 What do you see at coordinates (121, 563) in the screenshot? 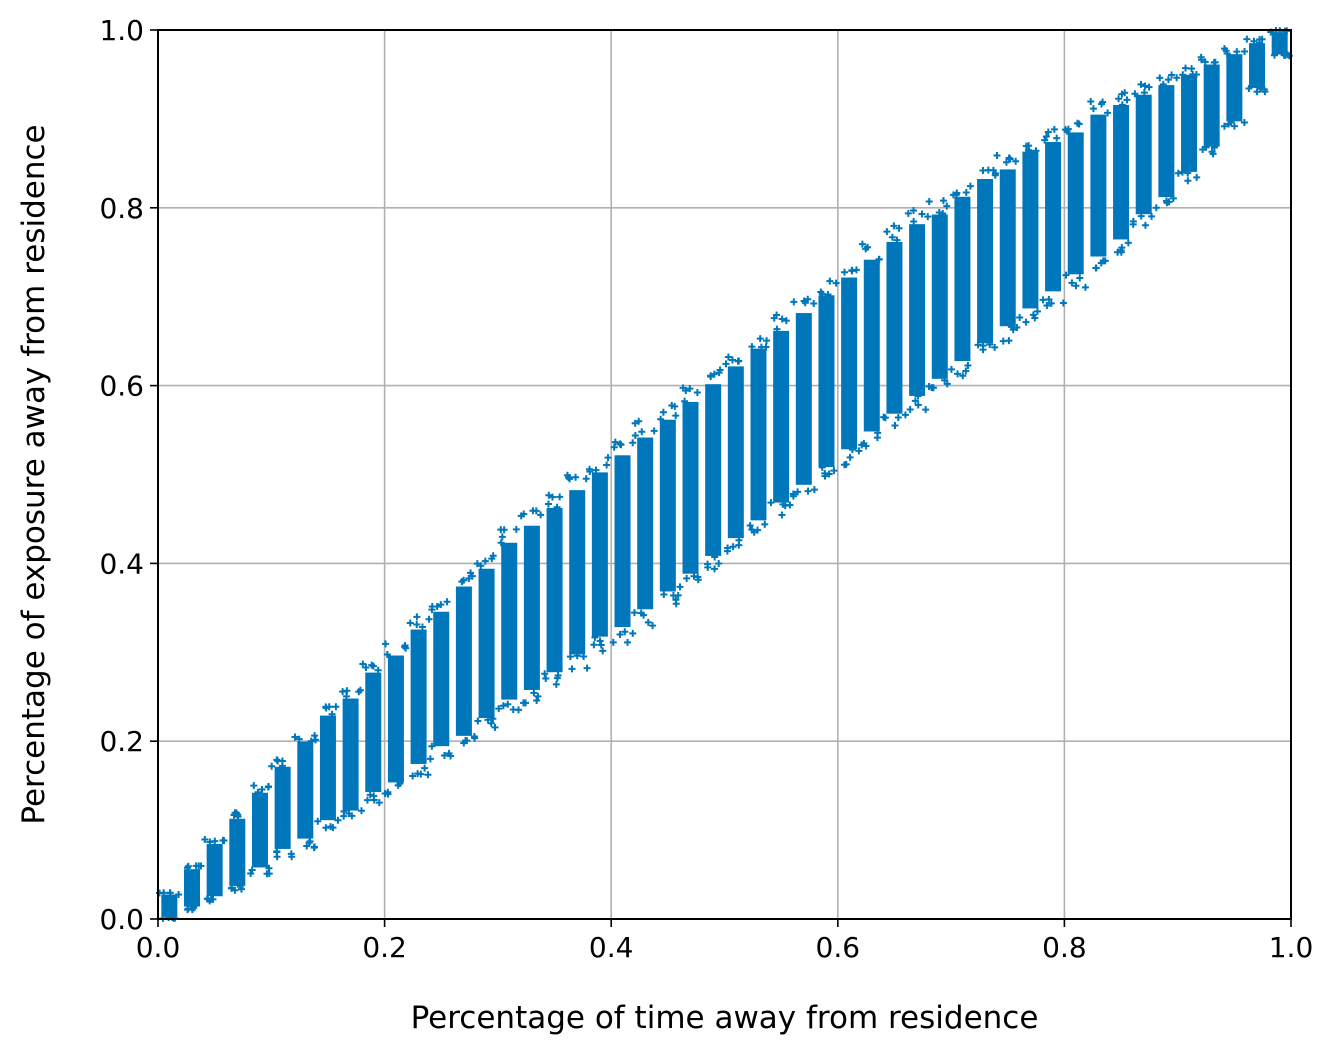
I see `y-tick-label: 0.4` at bounding box center [121, 563].